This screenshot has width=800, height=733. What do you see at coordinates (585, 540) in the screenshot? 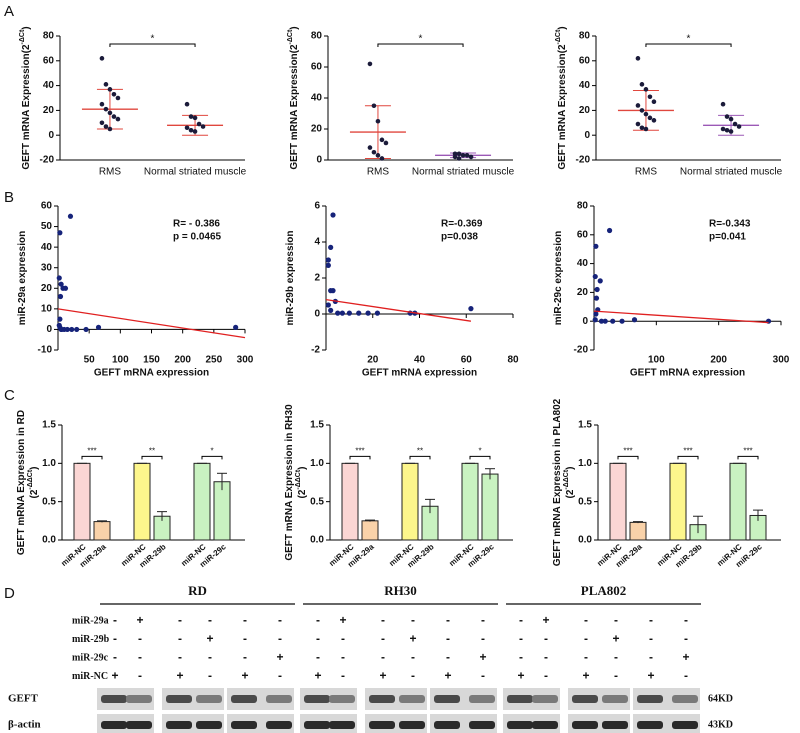
I see `y-tick-label: 0.0` at bounding box center [585, 540].